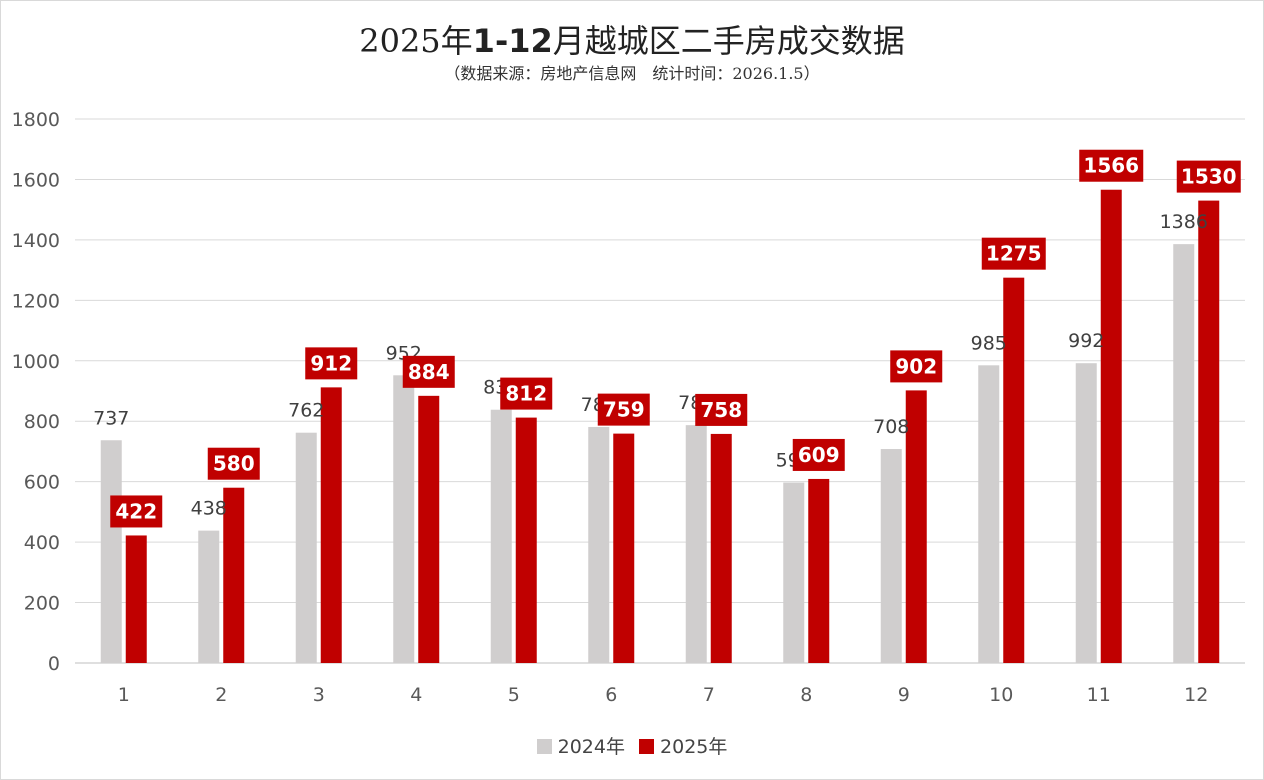 The width and height of the screenshot is (1264, 780). Describe the element at coordinates (1099, 695) in the screenshot. I see `x-tick-label: 11` at that location.